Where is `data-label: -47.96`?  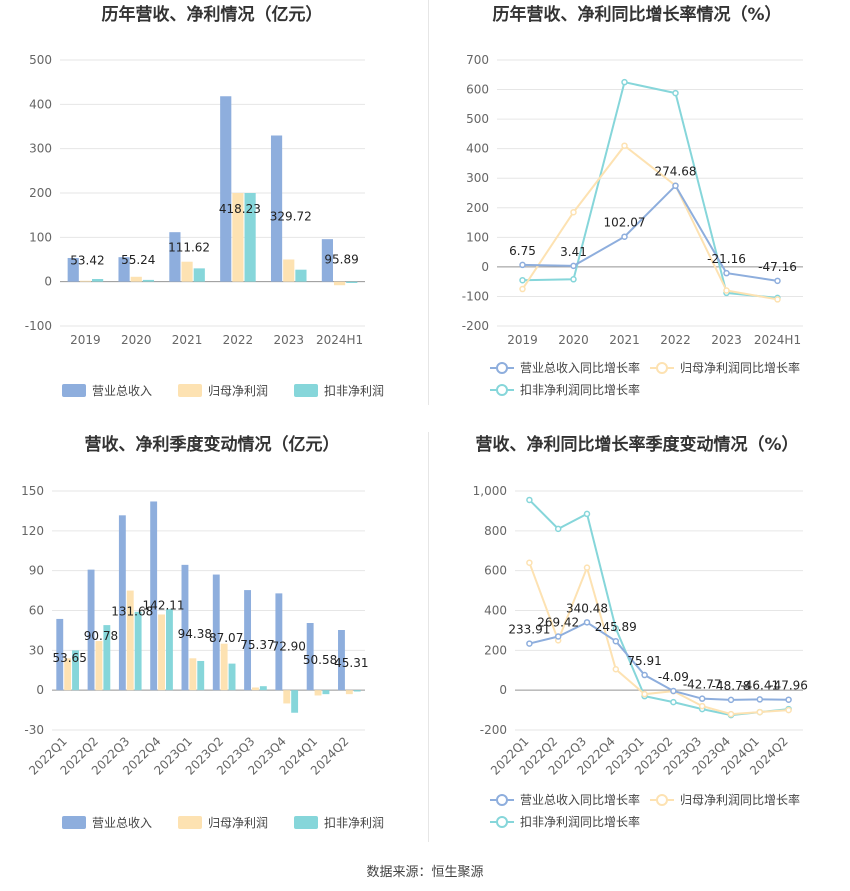 data-label: -47.96 is located at coordinates (788, 686).